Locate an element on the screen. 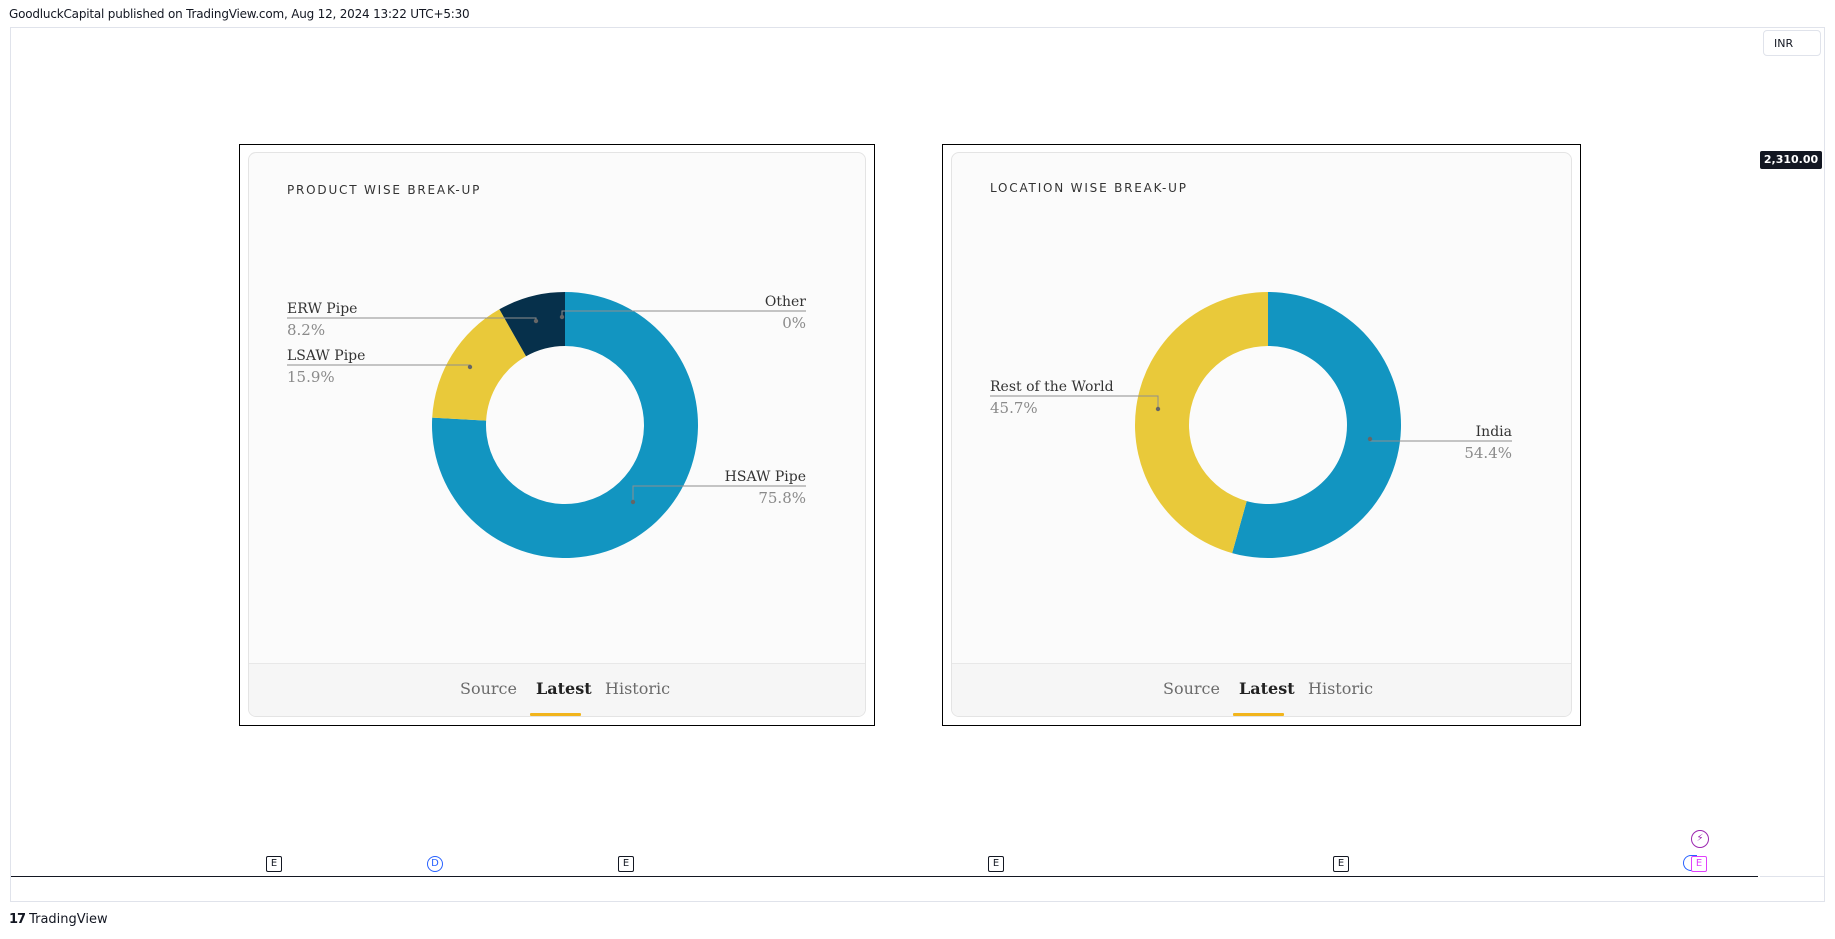 This screenshot has width=1835, height=939. price-axis-label: 2,310.00 is located at coordinates (1791, 160).